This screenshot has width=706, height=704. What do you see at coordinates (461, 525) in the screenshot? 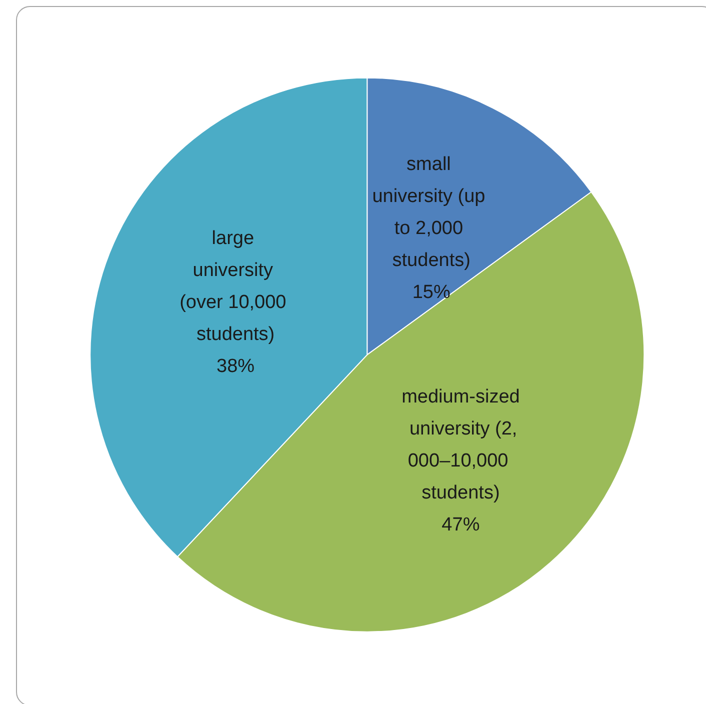
I see `data-label: 47%` at bounding box center [461, 525].